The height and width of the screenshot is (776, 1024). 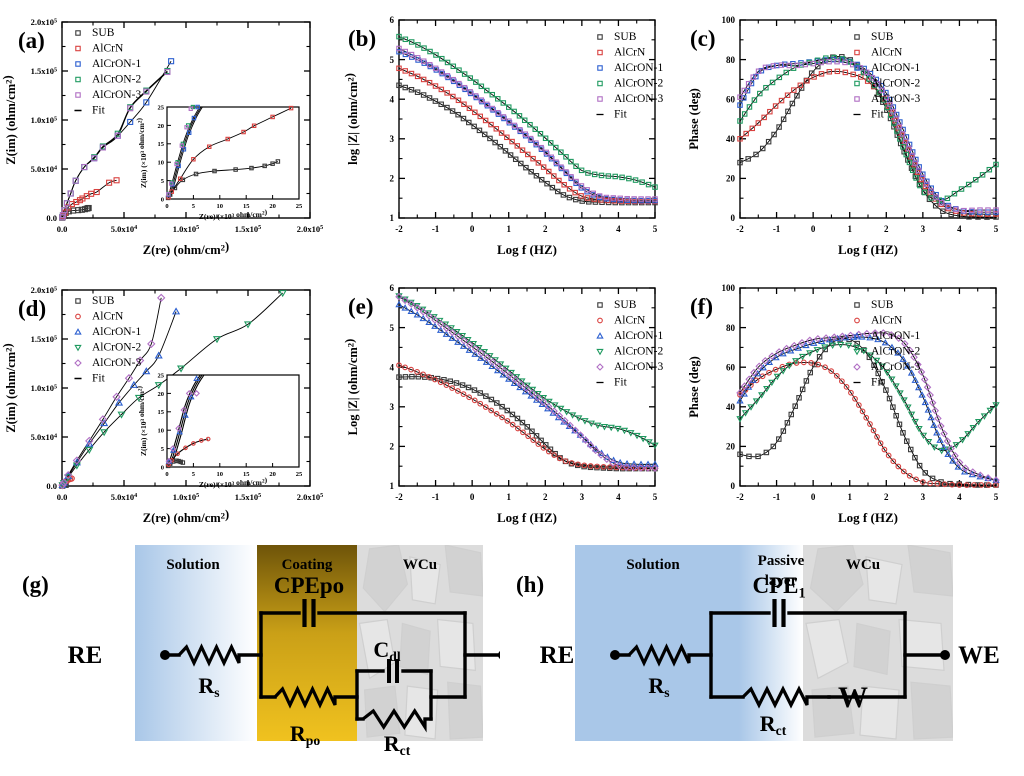 I want to click on panel-tag-b: (b), so click(x=362, y=38).